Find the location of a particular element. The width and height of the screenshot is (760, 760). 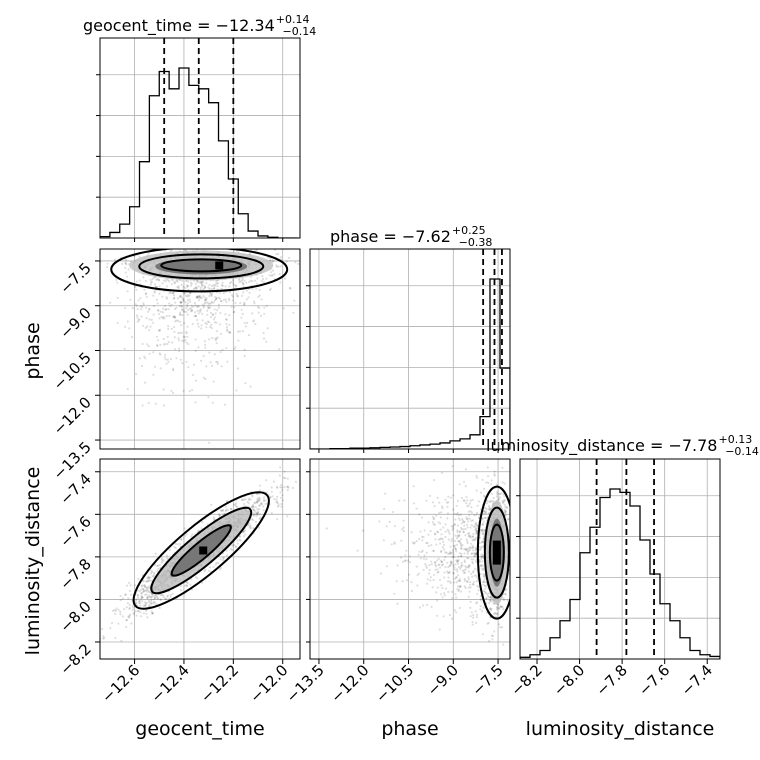

contour-inner is located at coordinates (201, 265).